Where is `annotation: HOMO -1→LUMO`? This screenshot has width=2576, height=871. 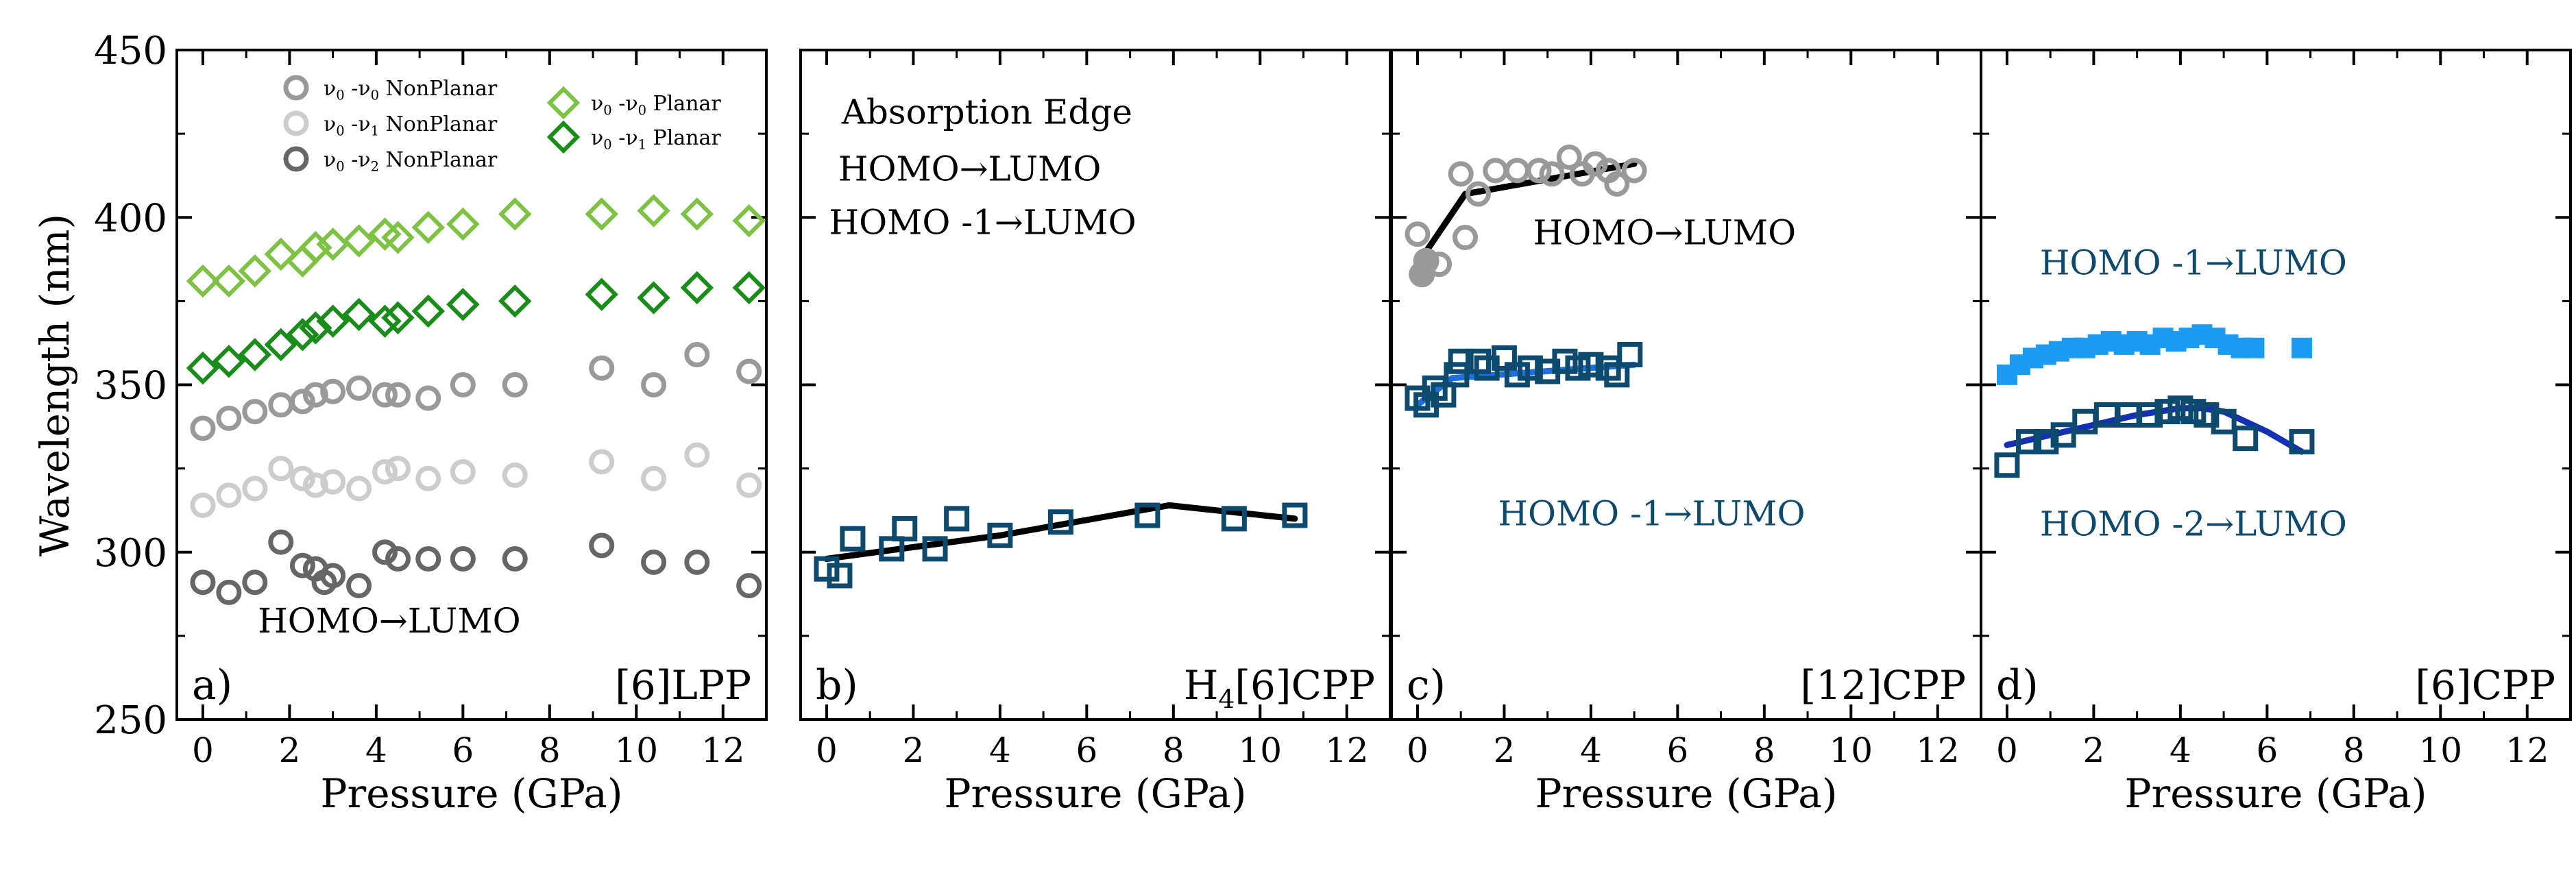 annotation: HOMO -1→LUMO is located at coordinates (983, 223).